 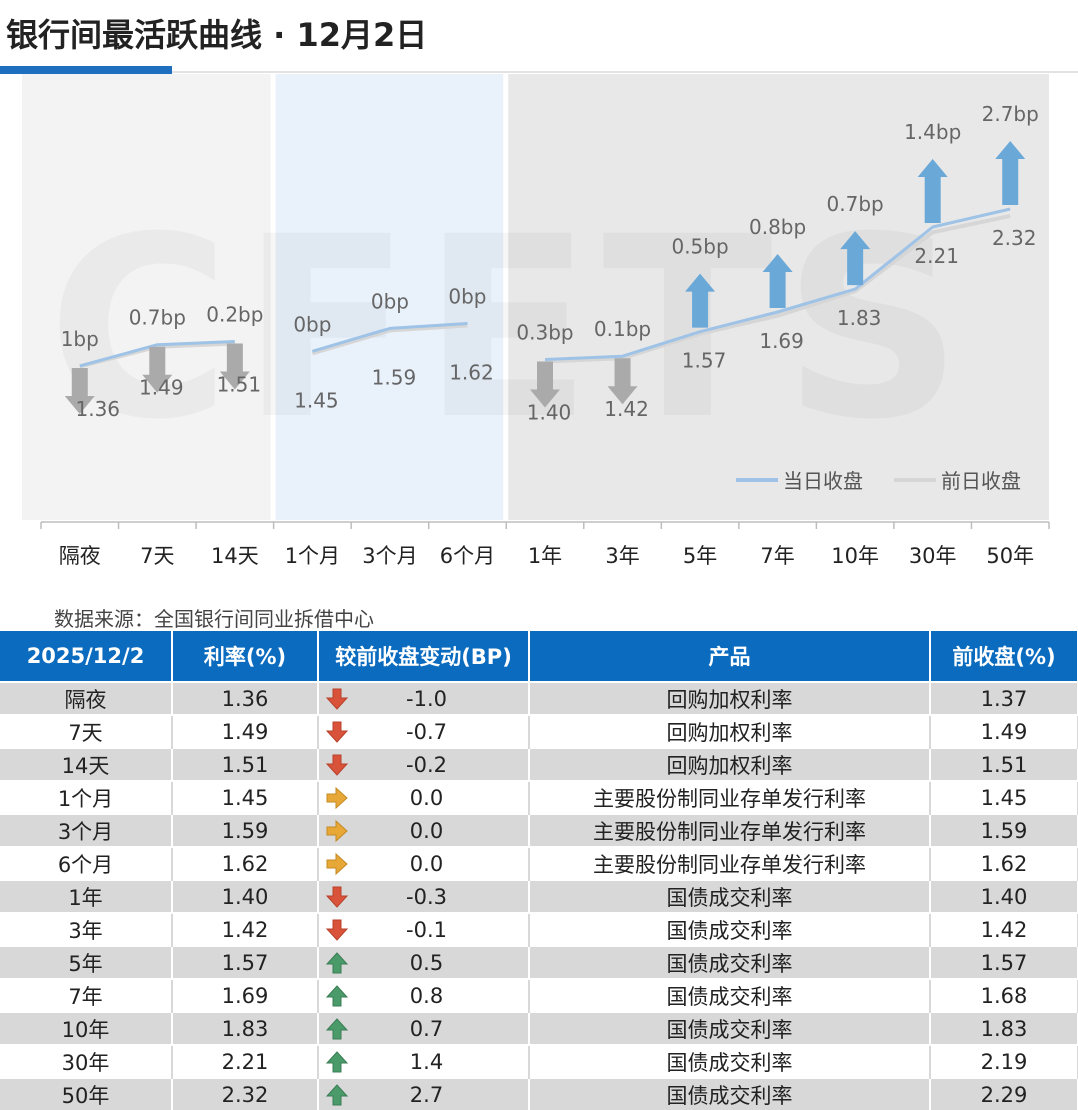 I want to click on change-value: -0.3, so click(x=426, y=896).